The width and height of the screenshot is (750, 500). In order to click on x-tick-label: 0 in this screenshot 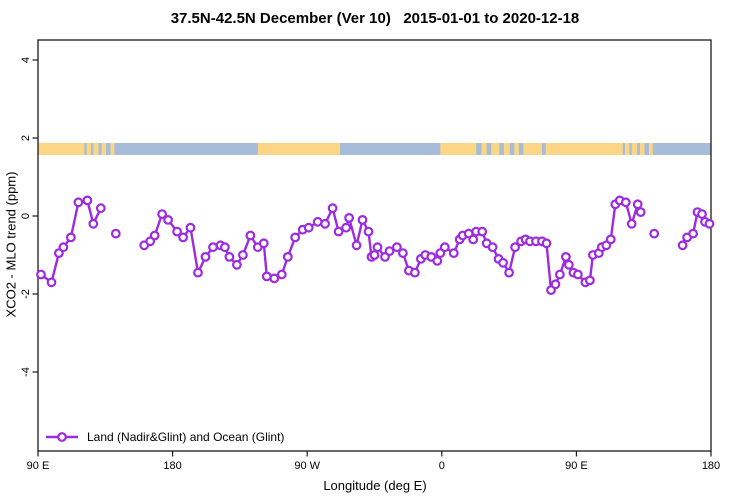, I will do `click(442, 466)`.